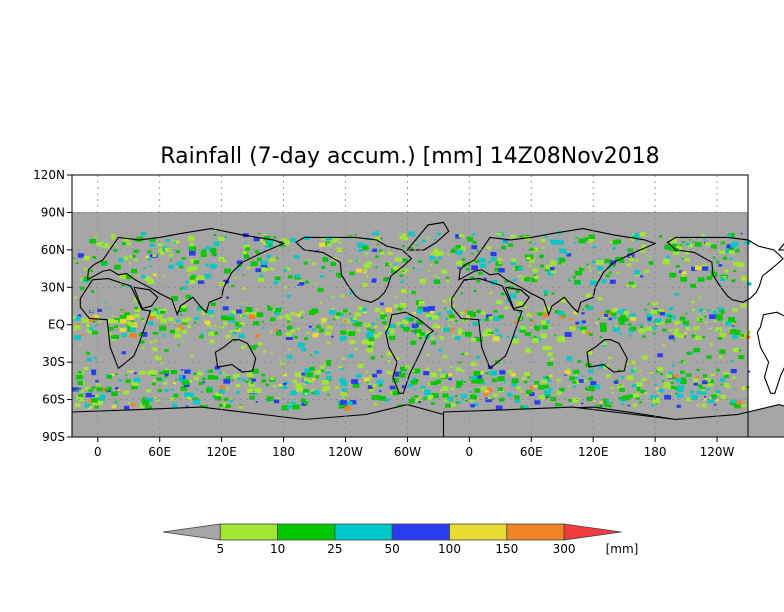 This screenshot has height=612, width=784. I want to click on legend-label: 300, so click(564, 549).